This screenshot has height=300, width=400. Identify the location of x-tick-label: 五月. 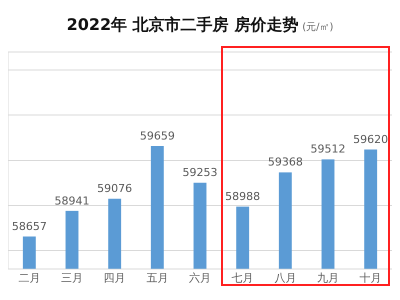
(157, 277).